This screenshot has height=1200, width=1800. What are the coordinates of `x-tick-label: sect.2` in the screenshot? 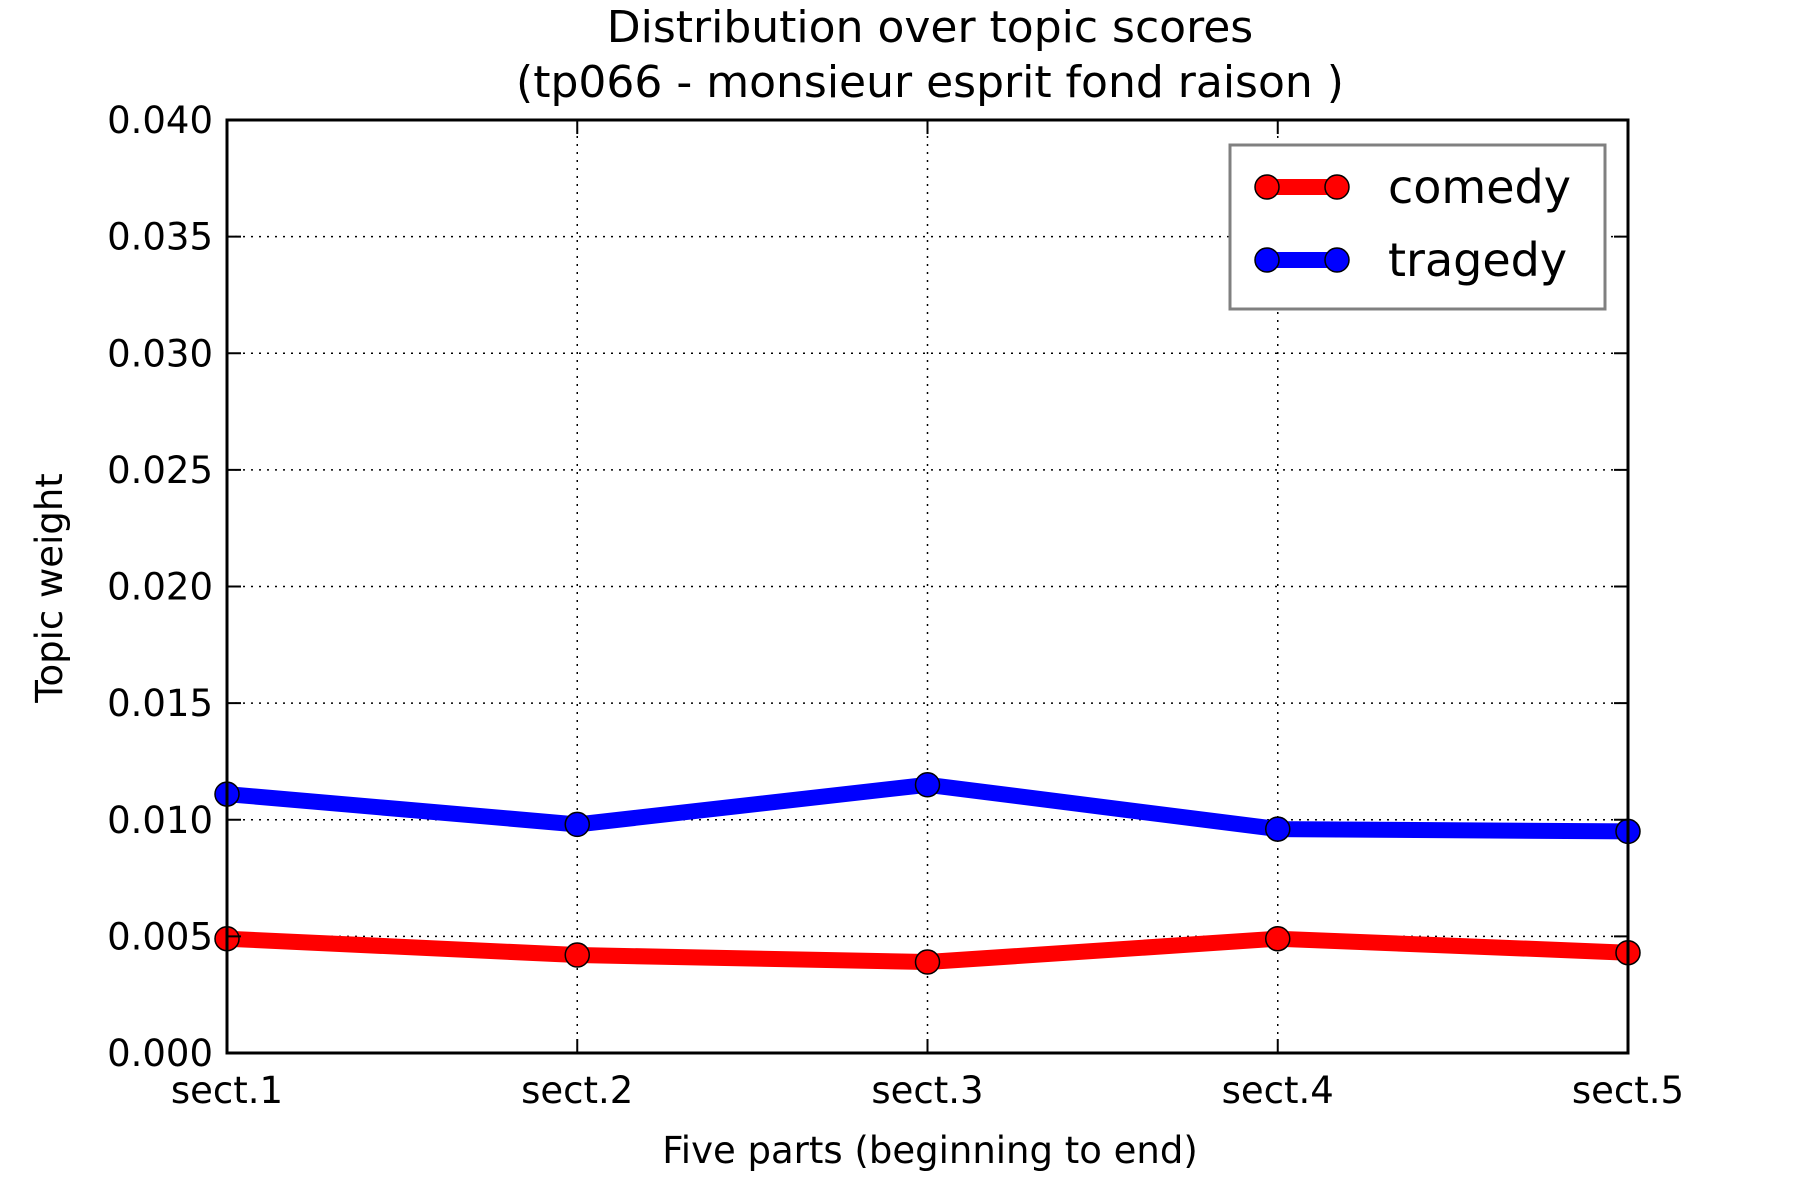 It's located at (577, 1090).